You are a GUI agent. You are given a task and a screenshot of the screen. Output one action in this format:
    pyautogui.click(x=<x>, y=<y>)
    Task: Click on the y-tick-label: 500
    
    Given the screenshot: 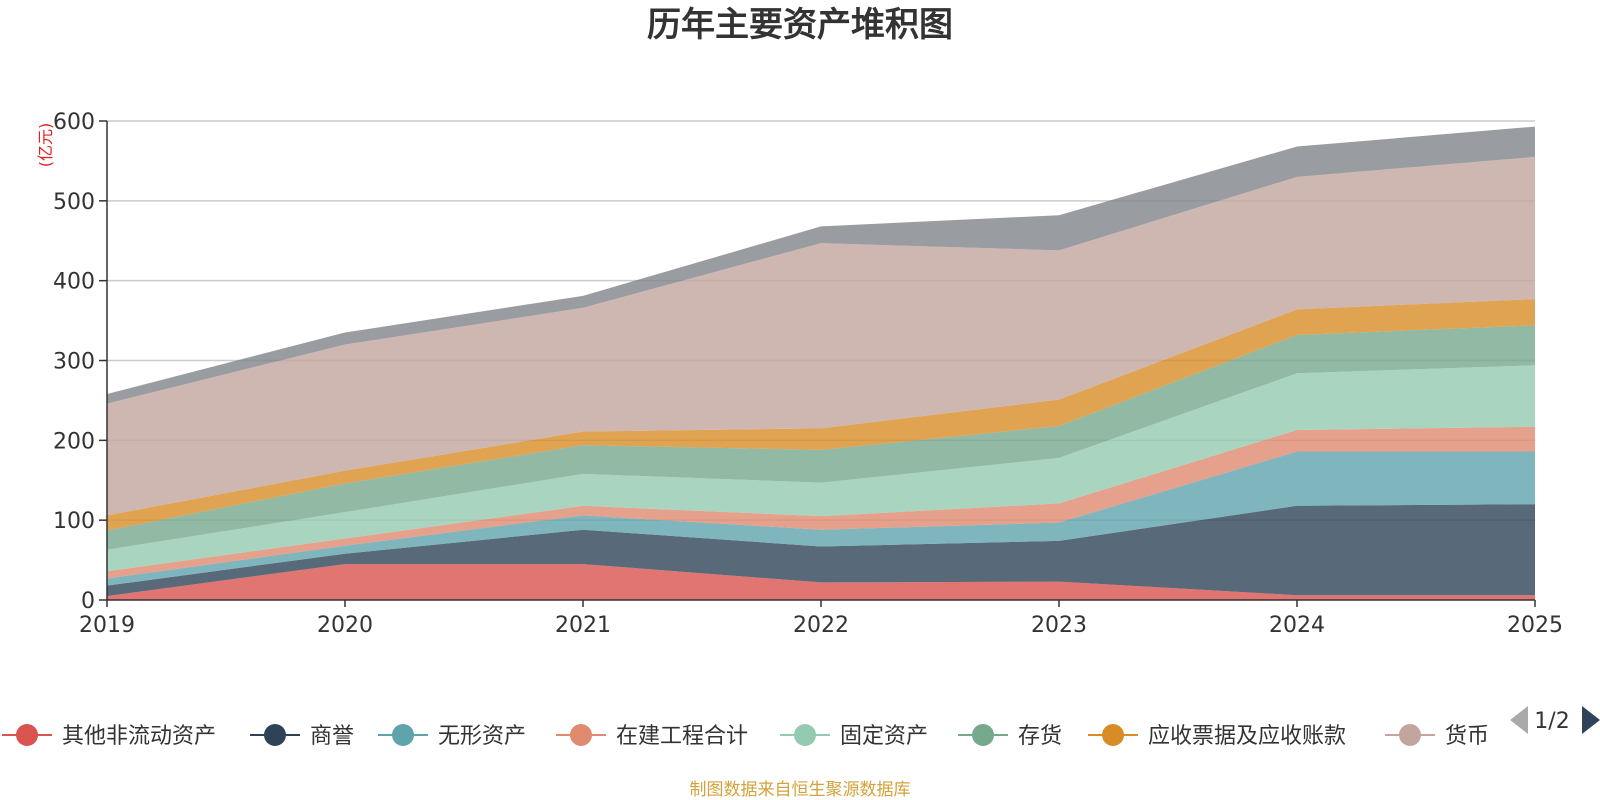 What is the action you would take?
    pyautogui.click(x=74, y=202)
    